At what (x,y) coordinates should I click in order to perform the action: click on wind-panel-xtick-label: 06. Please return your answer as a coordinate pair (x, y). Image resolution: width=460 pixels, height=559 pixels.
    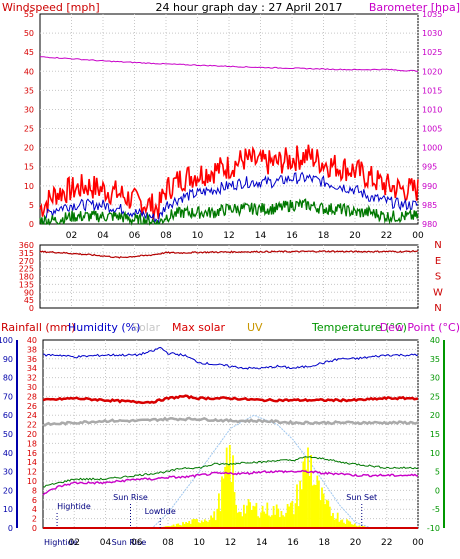
    Looking at the image, I should click on (135, 236).